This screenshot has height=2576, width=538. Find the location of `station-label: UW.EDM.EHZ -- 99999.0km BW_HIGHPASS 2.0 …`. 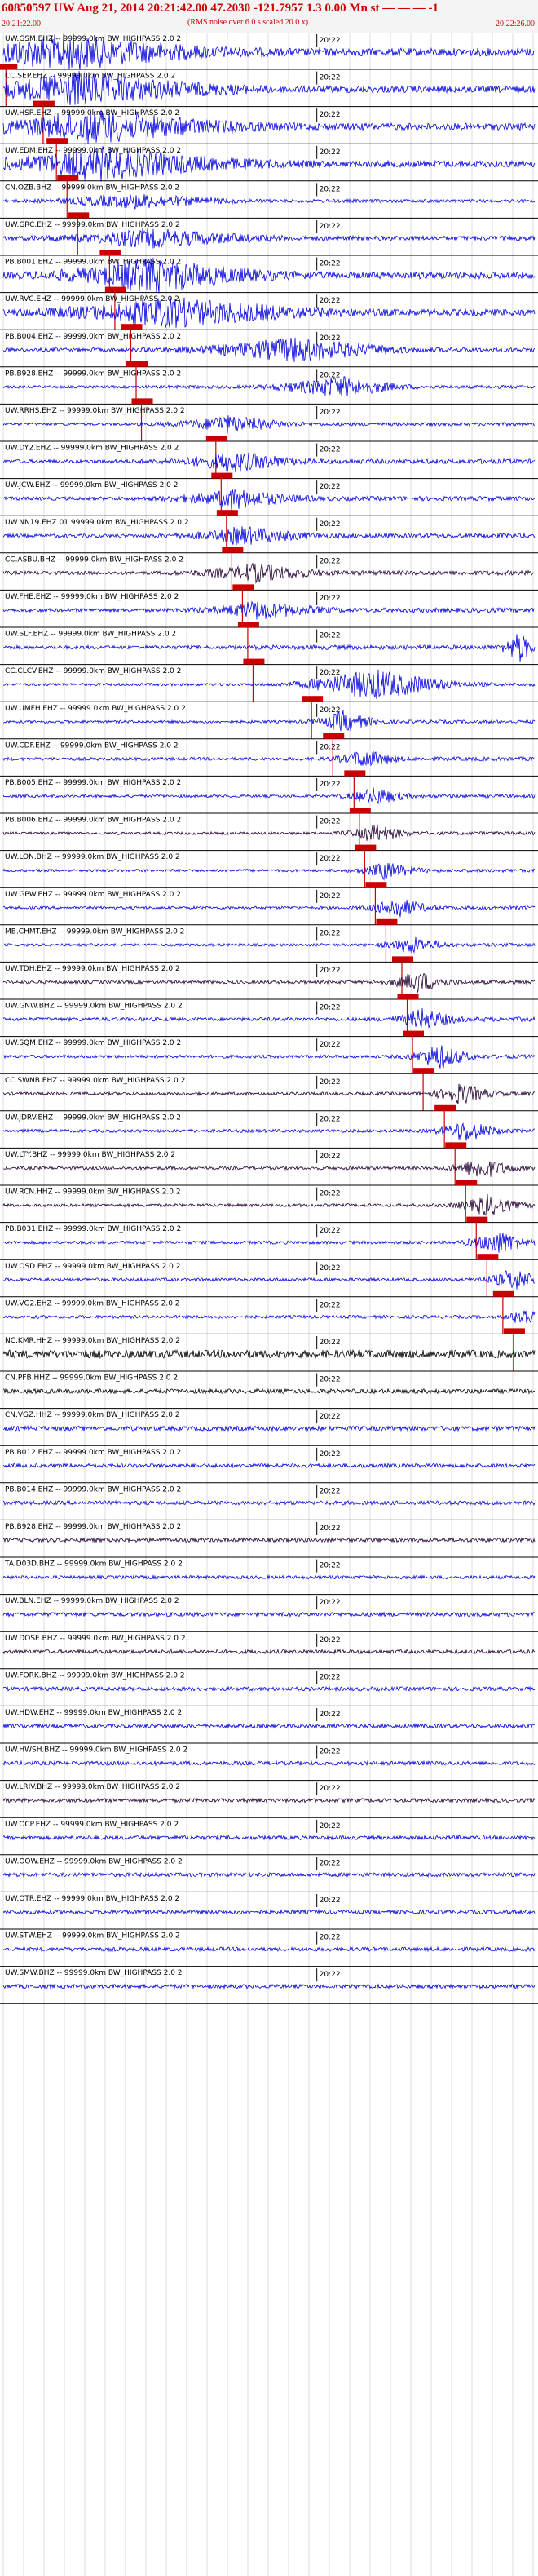

station-label: UW.EDM.EHZ -- 99999.0km BW_HIGHPASS 2.0 … is located at coordinates (93, 151).